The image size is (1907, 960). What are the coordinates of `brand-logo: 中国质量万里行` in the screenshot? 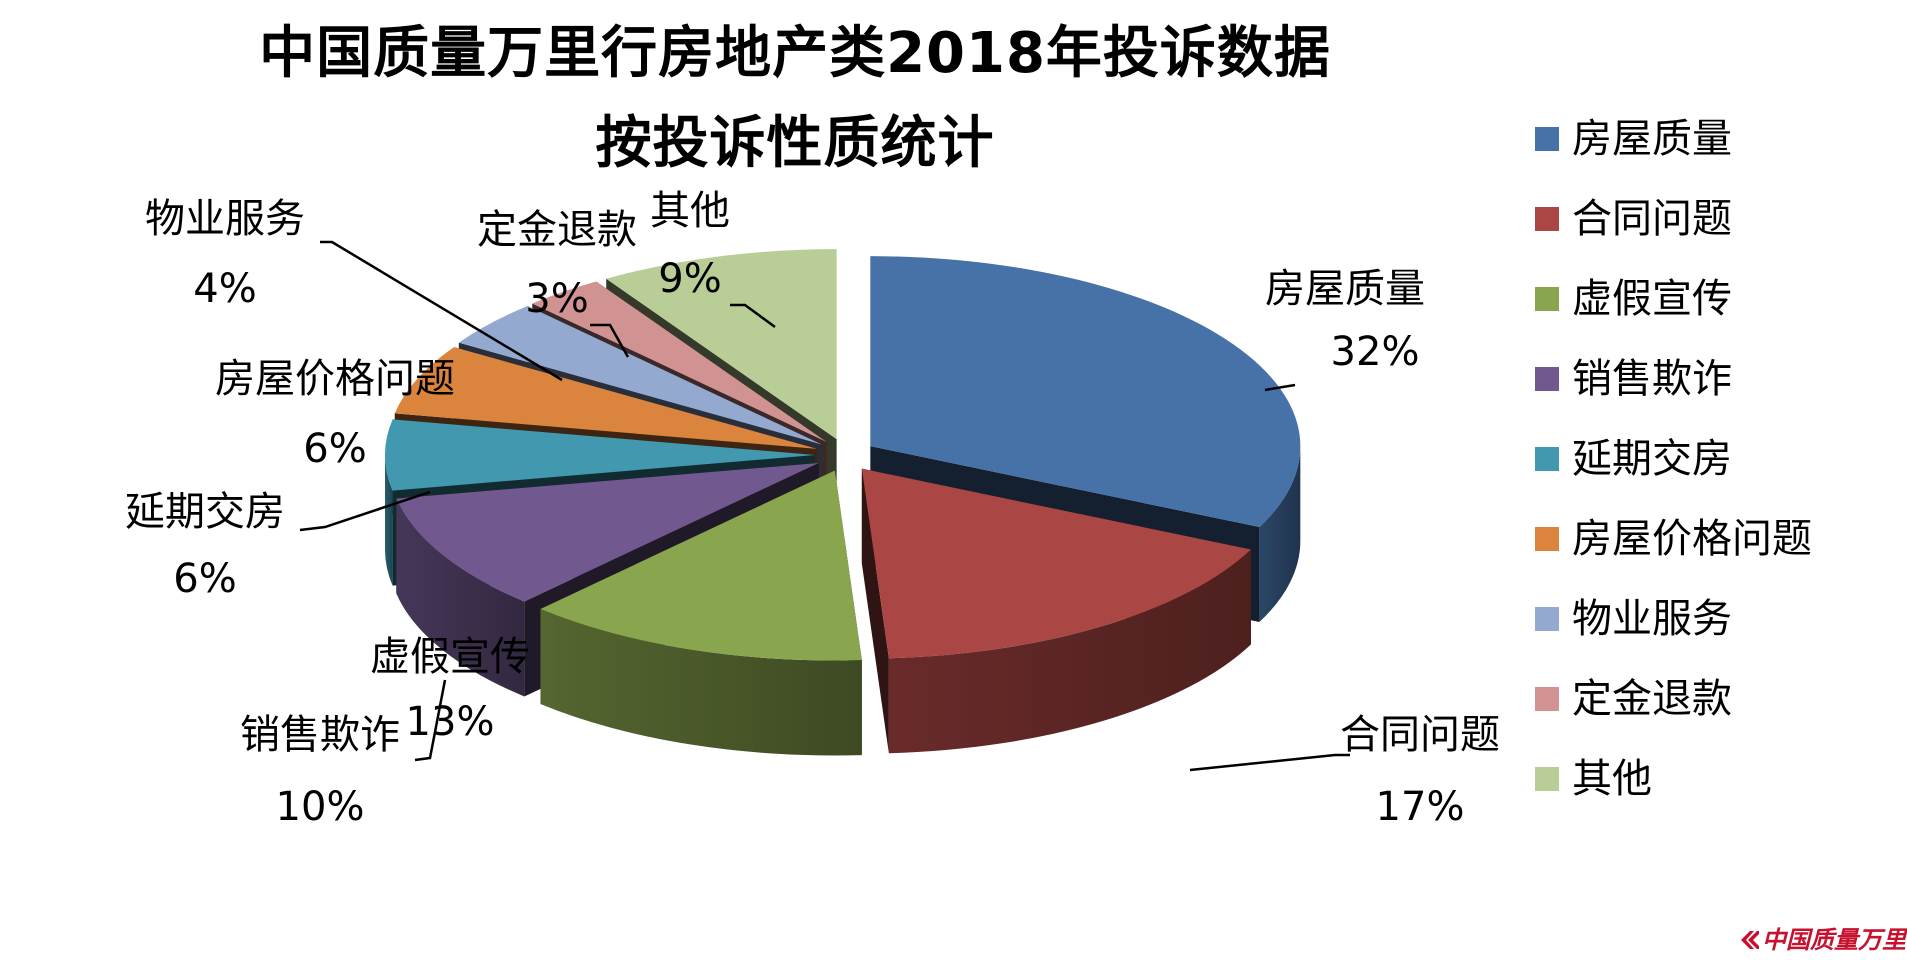 It's located at (1822, 937).